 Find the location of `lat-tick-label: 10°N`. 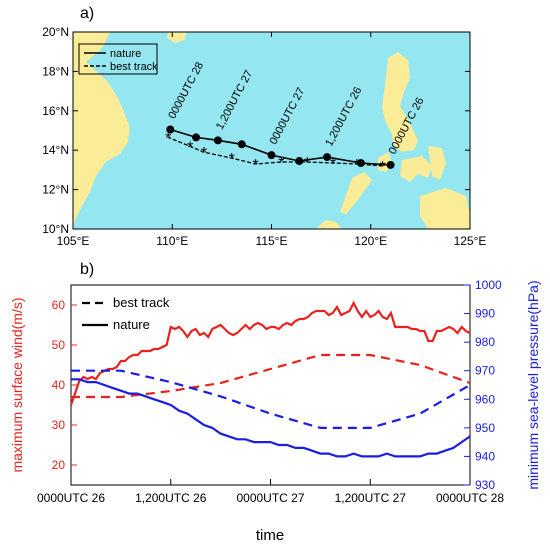

lat-tick-label: 10°N is located at coordinates (55, 229).